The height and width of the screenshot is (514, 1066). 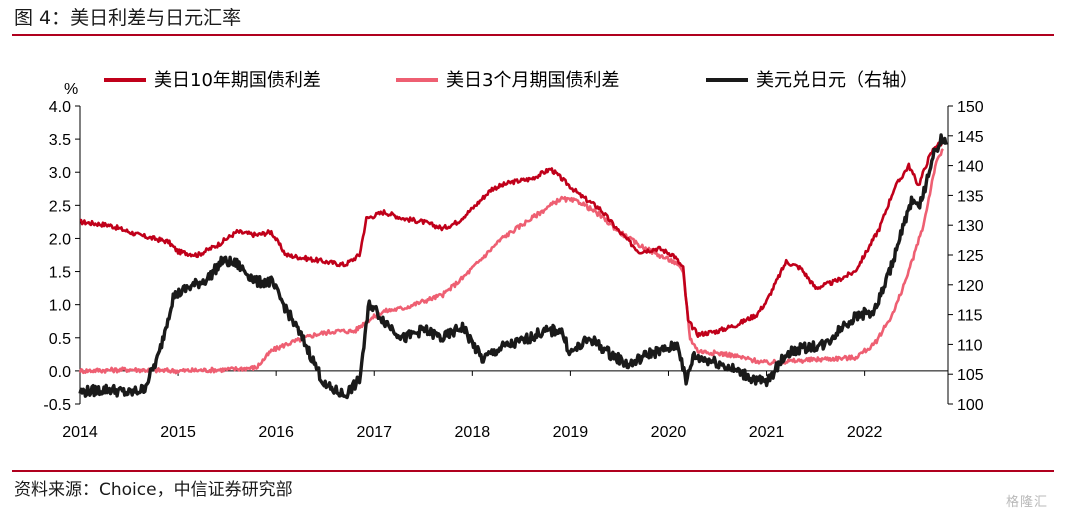 What do you see at coordinates (276, 432) in the screenshot?
I see `x-tick-label: 2016` at bounding box center [276, 432].